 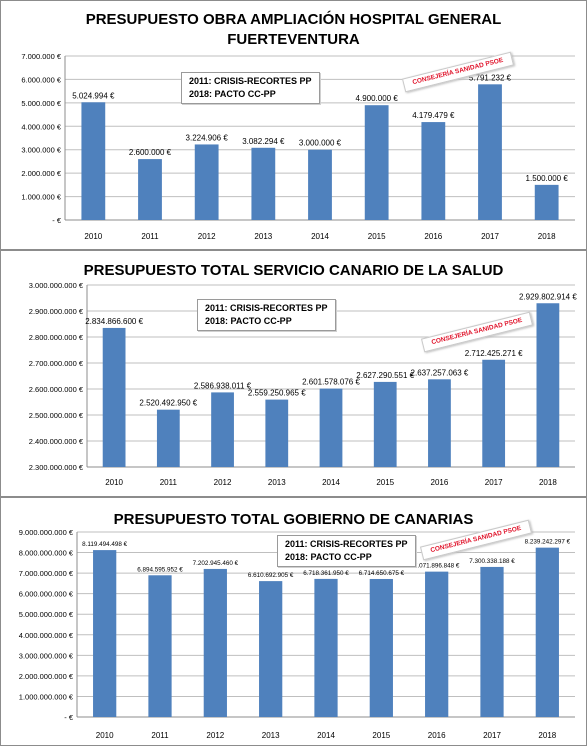 I want to click on y-tick-label: 2.700.000.000 €, so click(x=56, y=363).